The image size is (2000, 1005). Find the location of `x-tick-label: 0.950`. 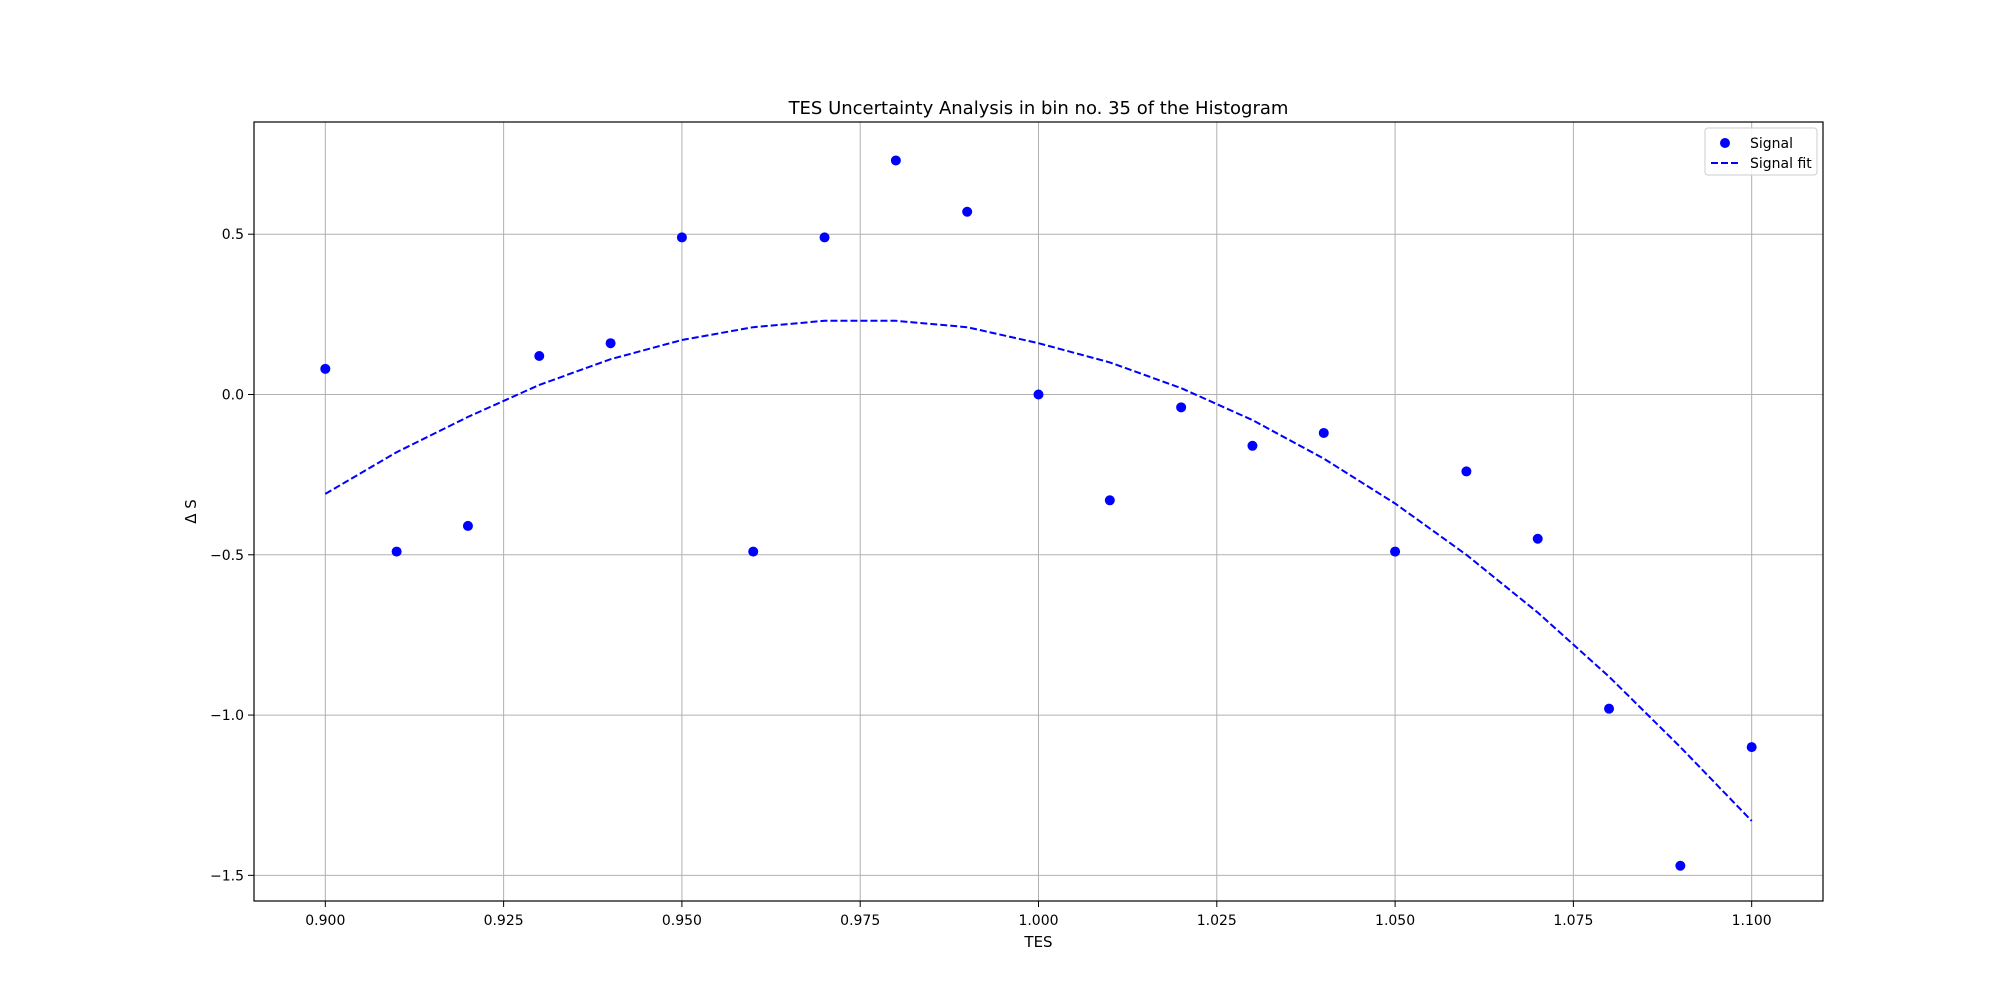

x-tick-label: 0.950 is located at coordinates (682, 921).